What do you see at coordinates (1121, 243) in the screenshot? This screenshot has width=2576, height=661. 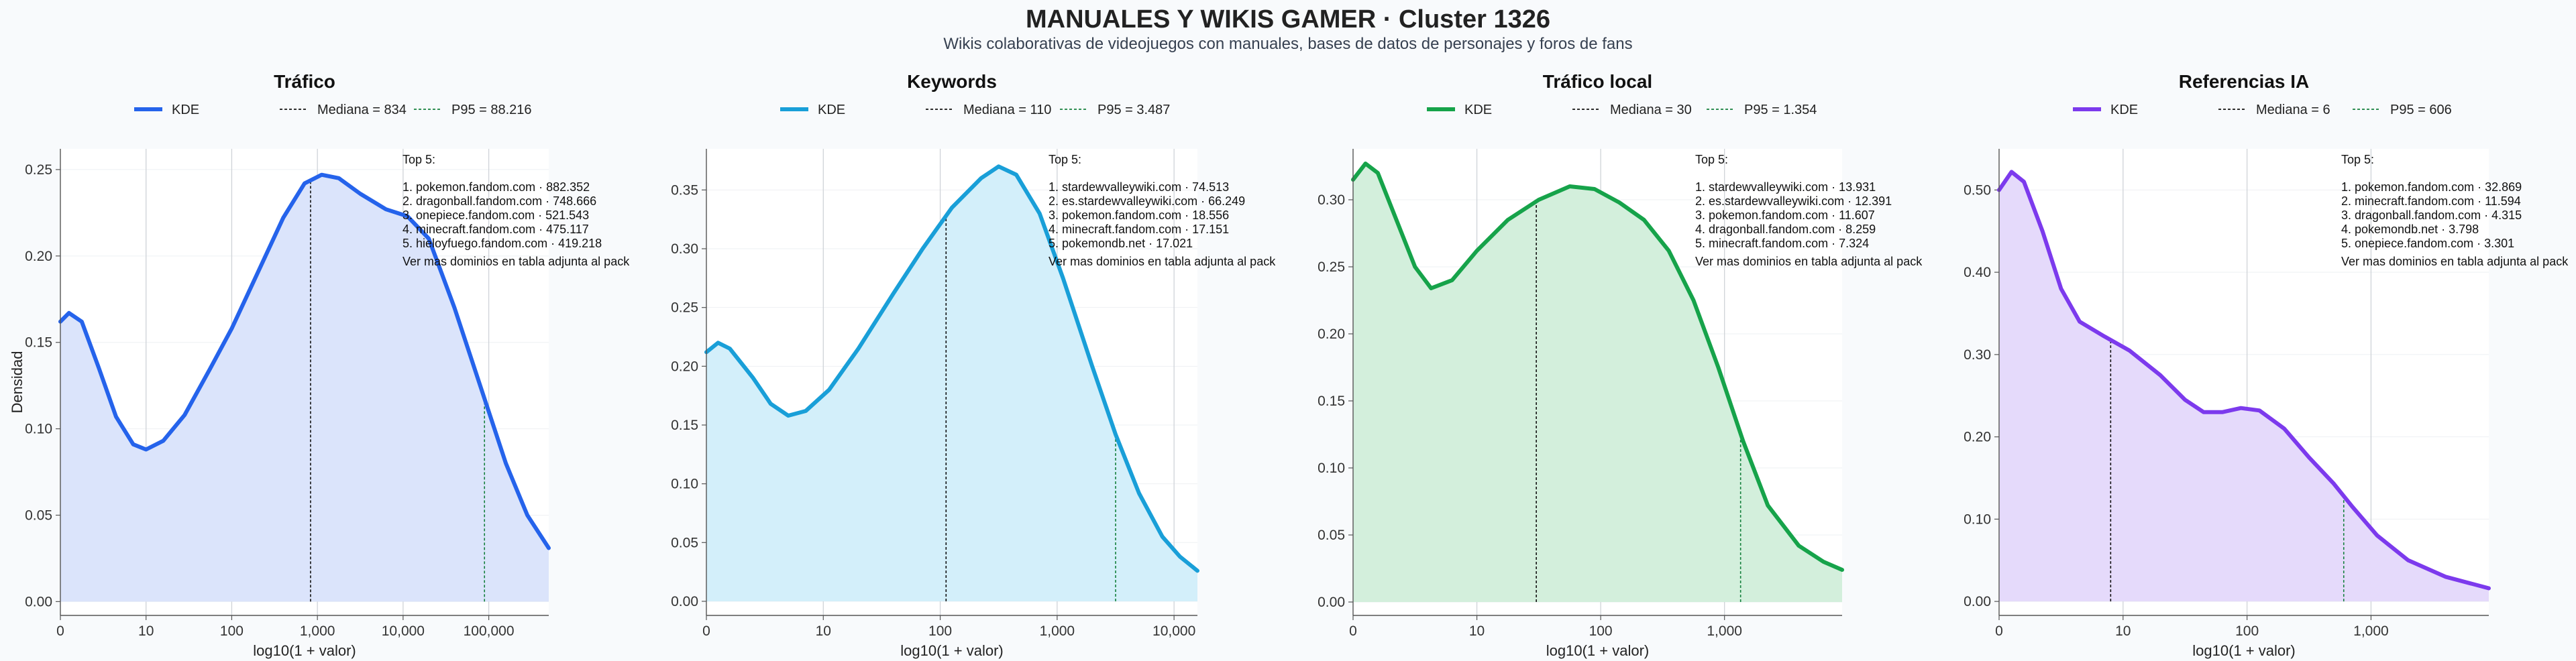 I see `top5-item: 5. pokemondb.net · 17.021` at bounding box center [1121, 243].